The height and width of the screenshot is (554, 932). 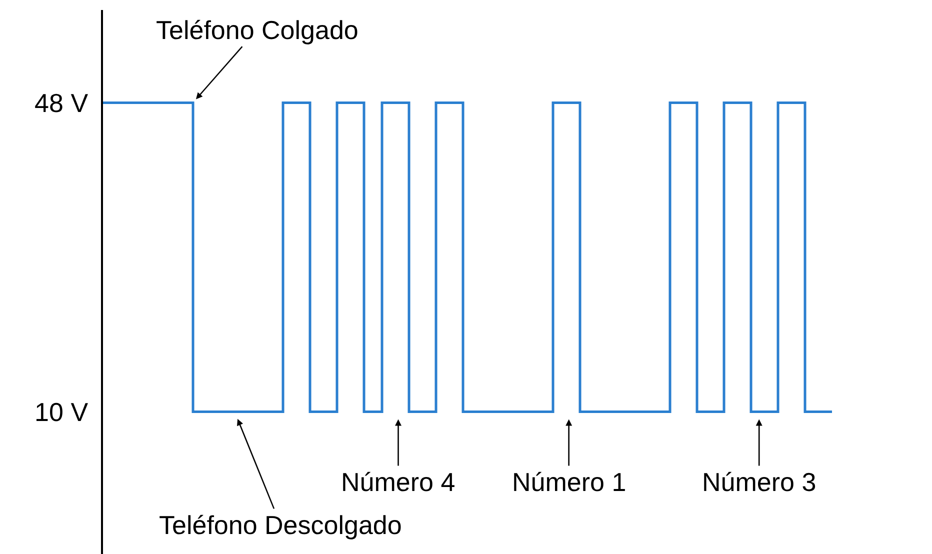 I want to click on y-tick-label: 10 V, so click(x=61, y=411).